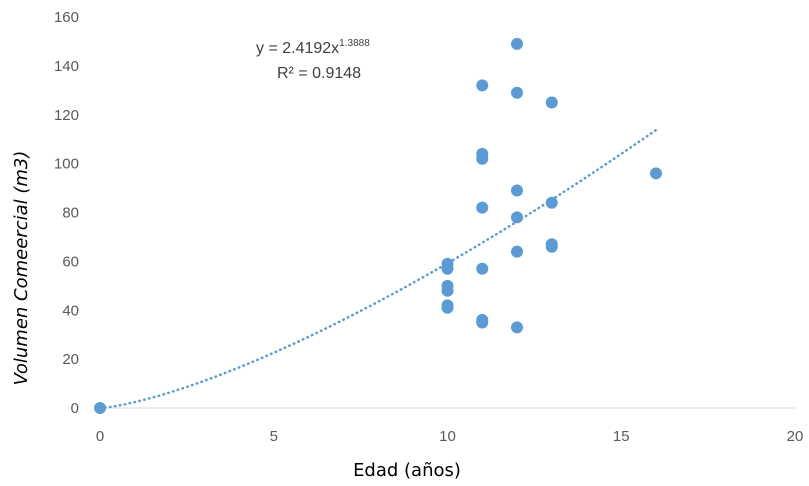  What do you see at coordinates (621, 436) in the screenshot?
I see `x-tick-label: 15` at bounding box center [621, 436].